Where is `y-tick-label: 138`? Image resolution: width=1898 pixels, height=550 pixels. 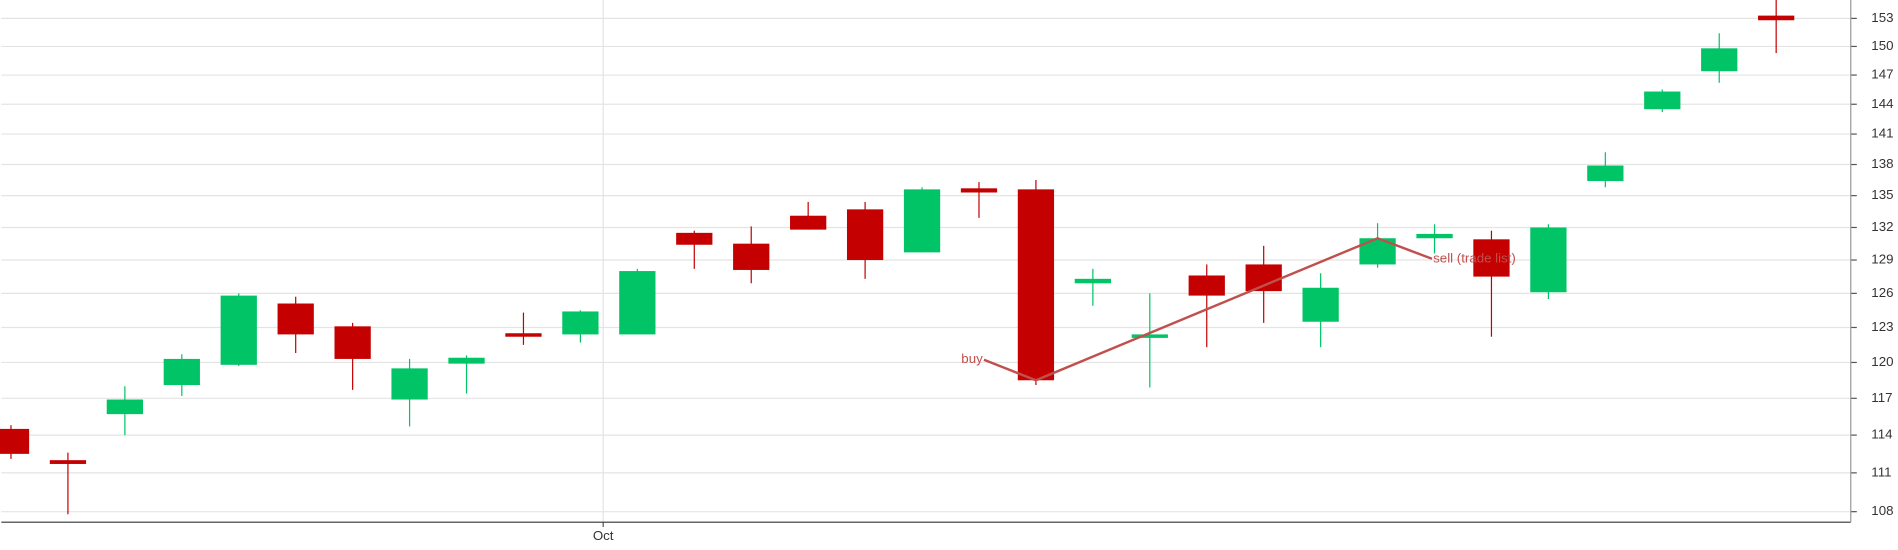 y-tick-label: 138 is located at coordinates (1882, 163).